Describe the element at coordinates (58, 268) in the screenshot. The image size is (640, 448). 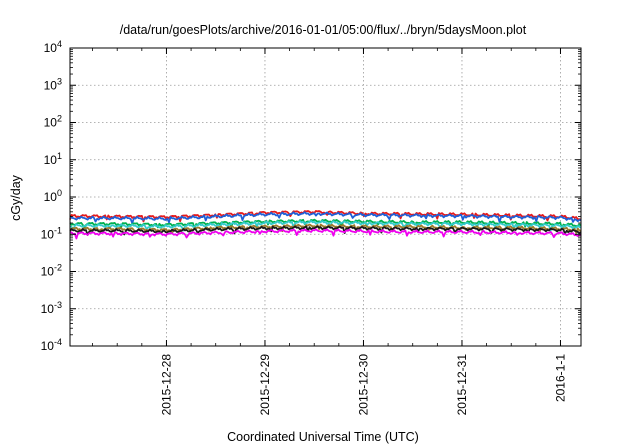
I see `y-tick-exponent: -2` at that location.